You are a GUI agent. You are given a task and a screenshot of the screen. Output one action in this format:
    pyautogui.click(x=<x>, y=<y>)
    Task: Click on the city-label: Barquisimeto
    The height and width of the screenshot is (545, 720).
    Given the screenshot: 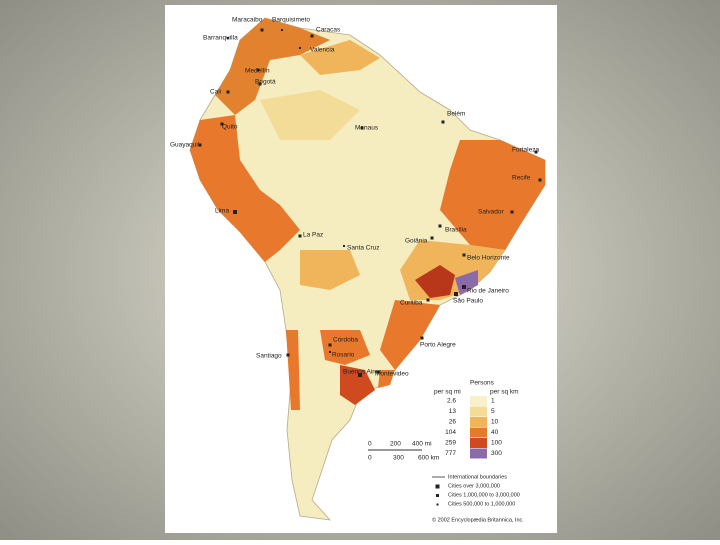 What is the action you would take?
    pyautogui.click(x=291, y=20)
    